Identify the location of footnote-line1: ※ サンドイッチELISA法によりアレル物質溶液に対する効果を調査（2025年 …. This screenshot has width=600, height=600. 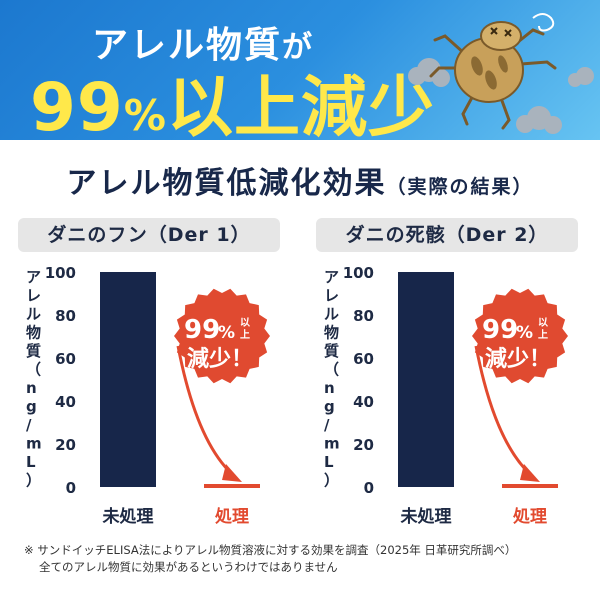
(270, 550).